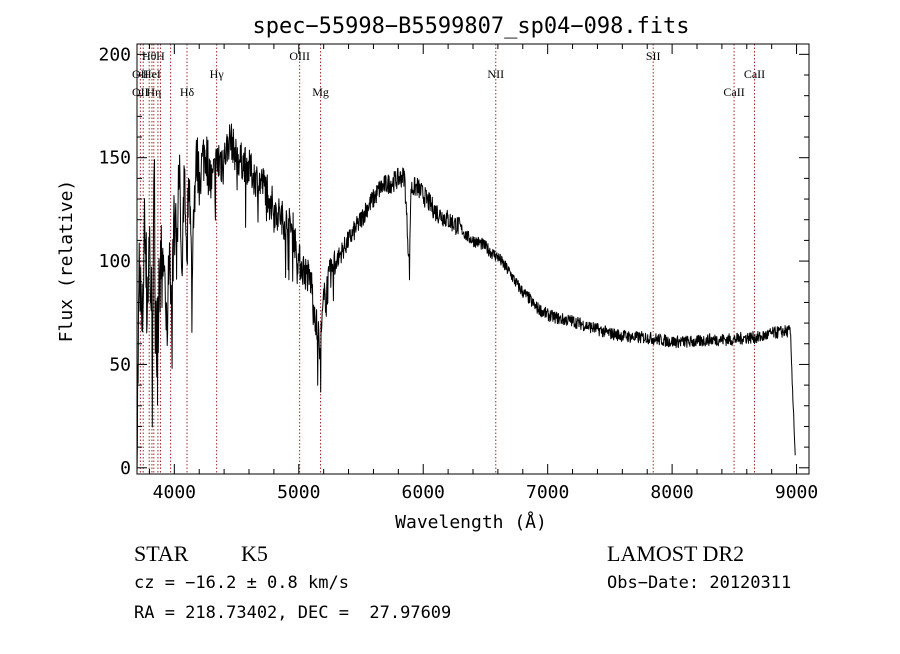  What do you see at coordinates (495, 74) in the screenshot?
I see `line-label: NII` at bounding box center [495, 74].